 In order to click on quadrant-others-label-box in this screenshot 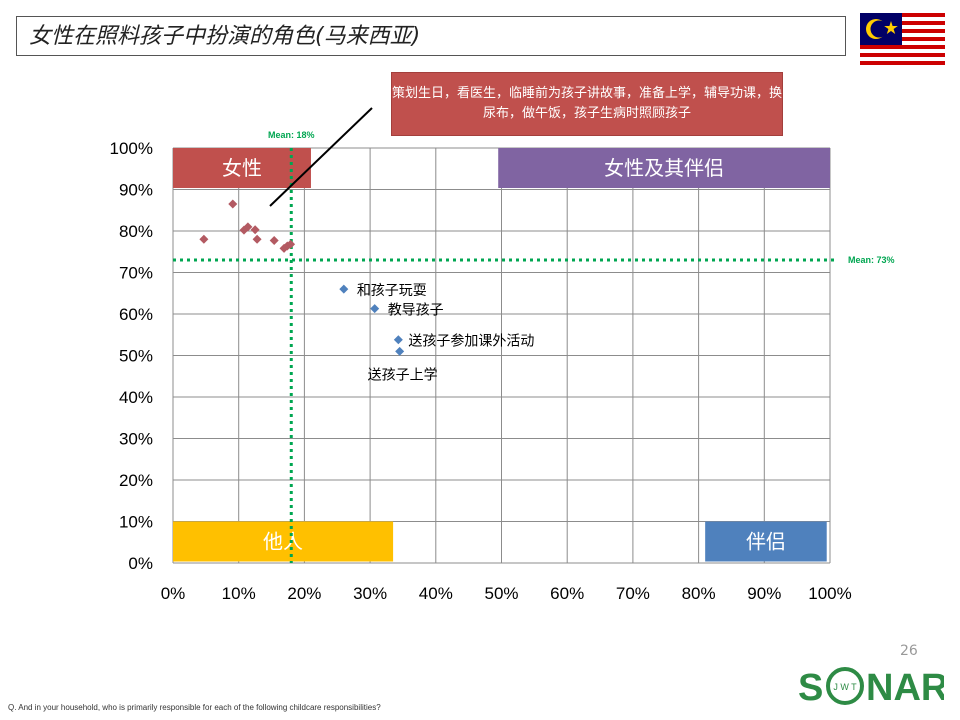, I will do `click(283, 541)`.